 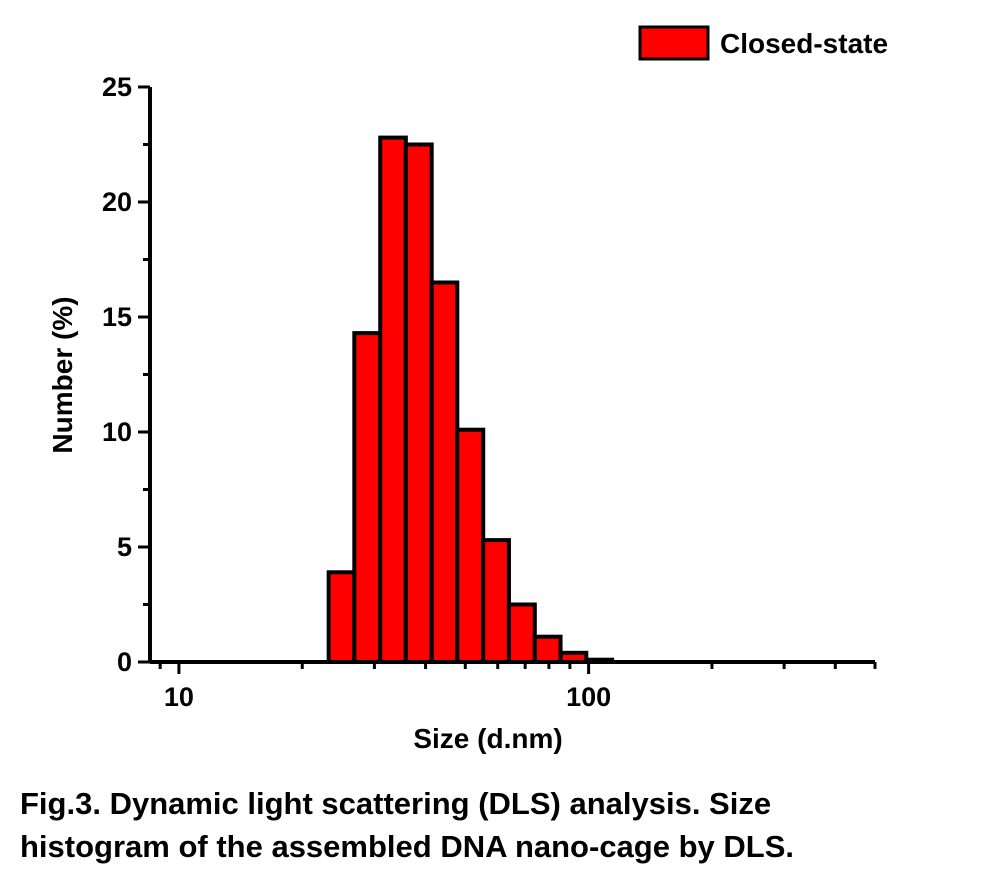 I want to click on x-tick-label: 10, so click(x=179, y=697).